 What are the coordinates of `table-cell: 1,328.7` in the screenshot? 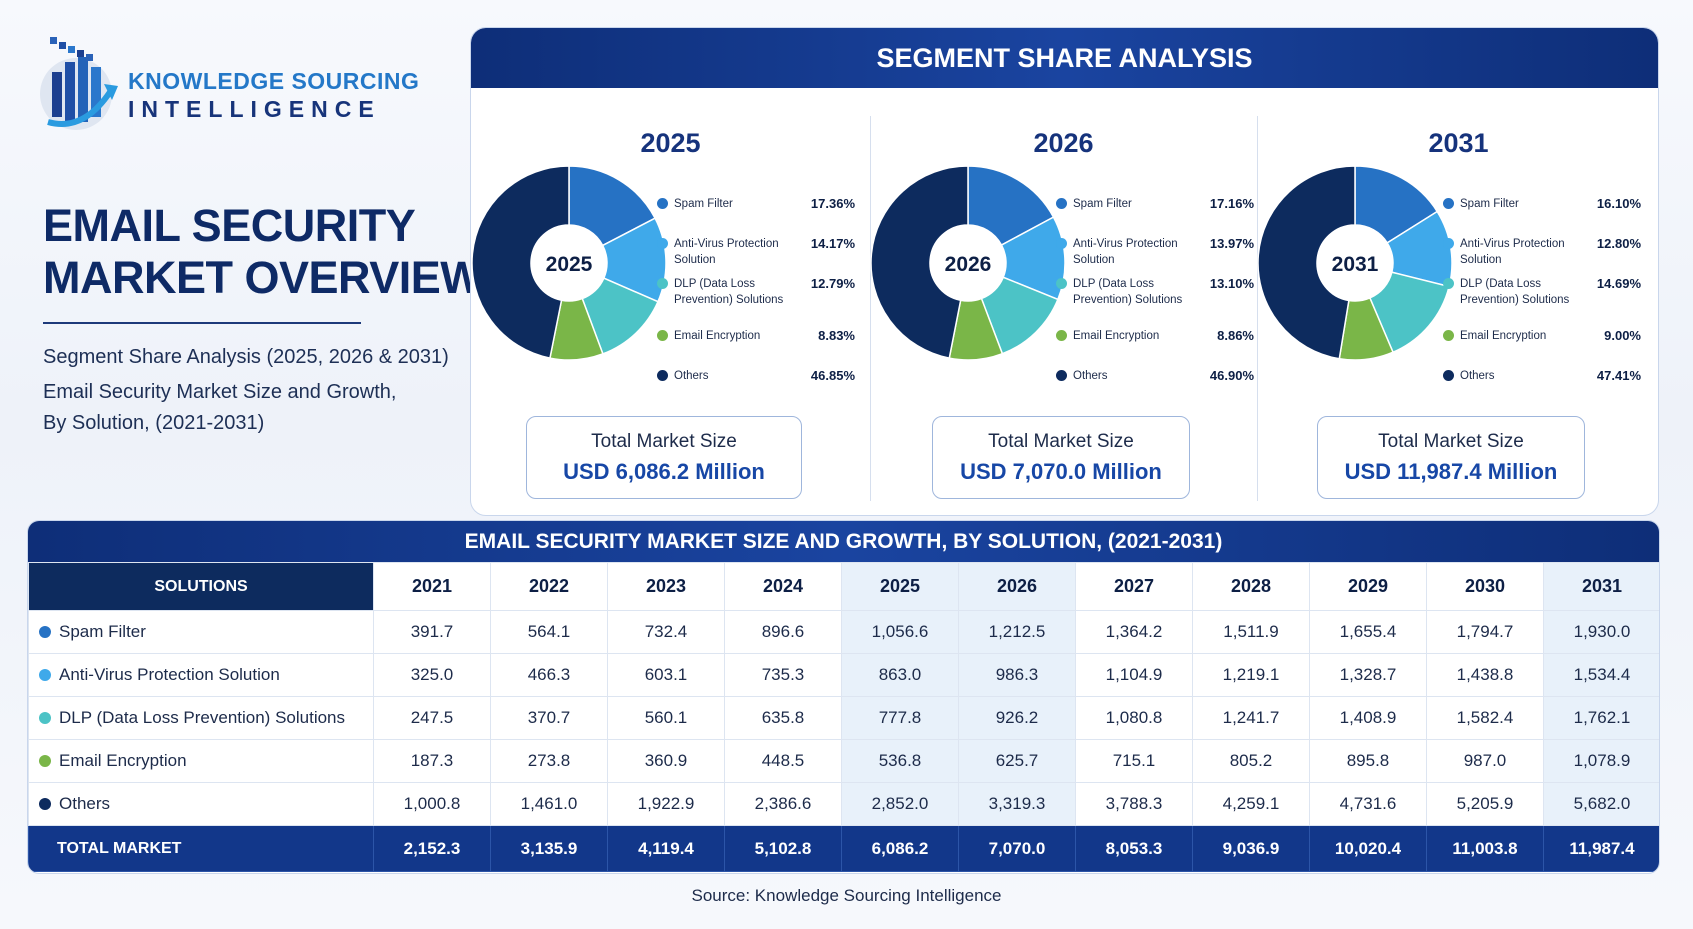 It's located at (1368, 675).